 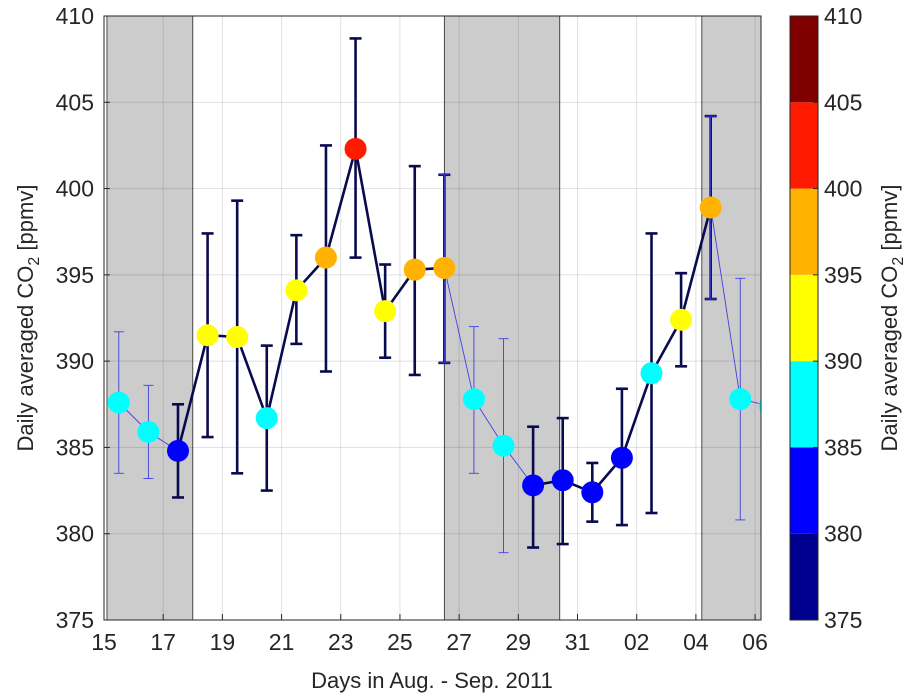 I want to click on x-tick-label: 15, so click(x=104, y=642).